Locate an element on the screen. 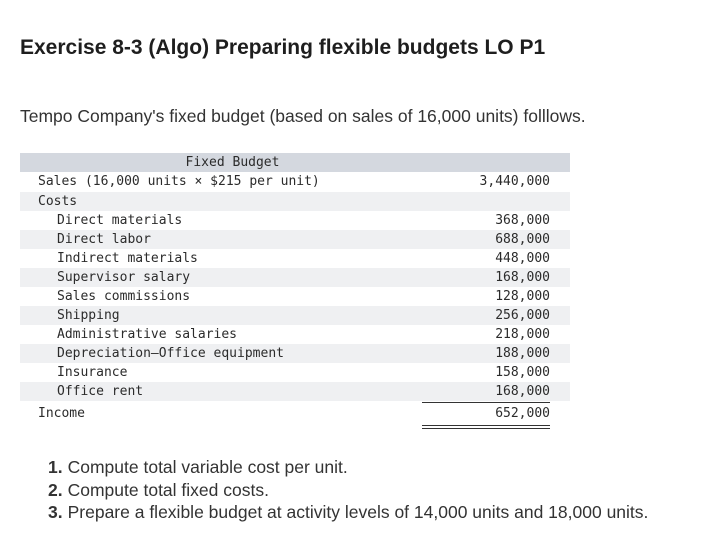 Image resolution: width=722 pixels, height=542 pixels. question-number: 2. is located at coordinates (55, 489).